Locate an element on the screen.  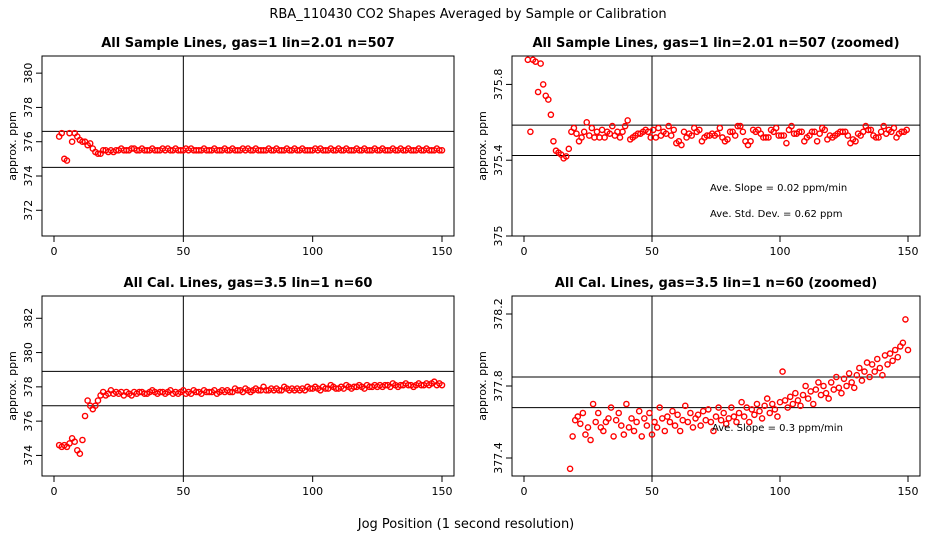
data-points is located at coordinates (250, 418).